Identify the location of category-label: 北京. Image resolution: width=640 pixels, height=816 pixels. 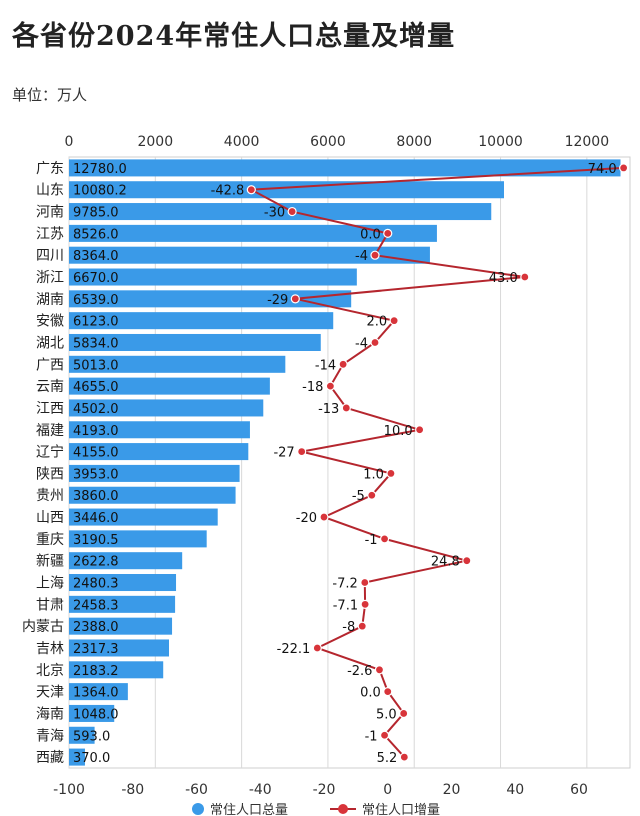
(50, 671).